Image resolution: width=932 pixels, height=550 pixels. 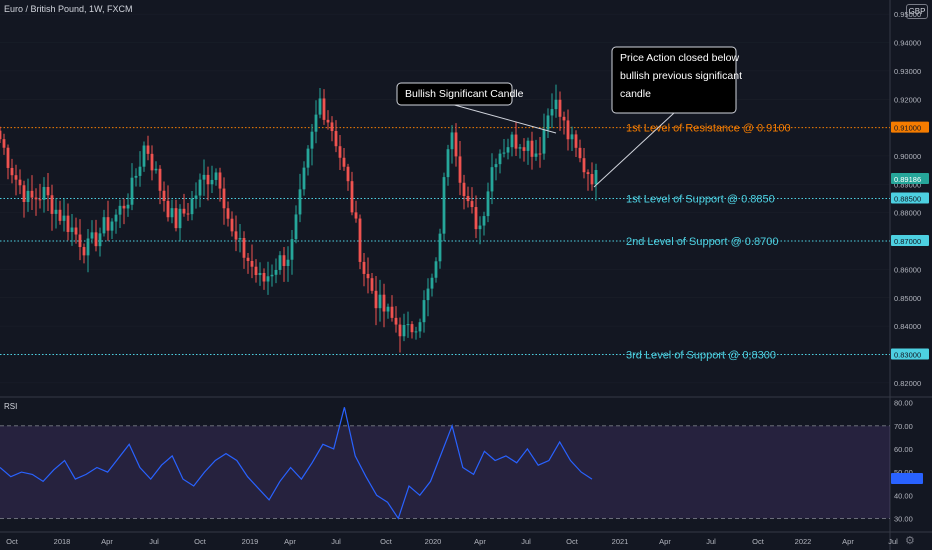 I want to click on price-tick-label: 0.95000, so click(x=907, y=14).